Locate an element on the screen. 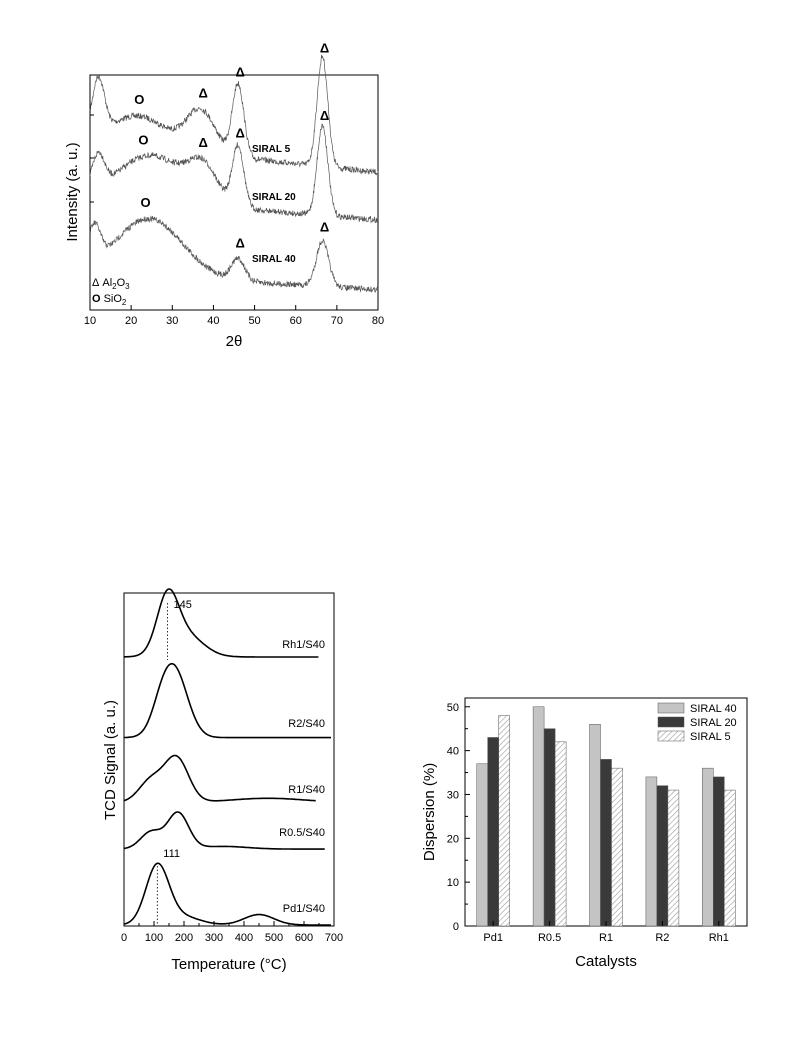 The image size is (793, 1057). xrd-series-name: SIRAL 40 is located at coordinates (274, 259).